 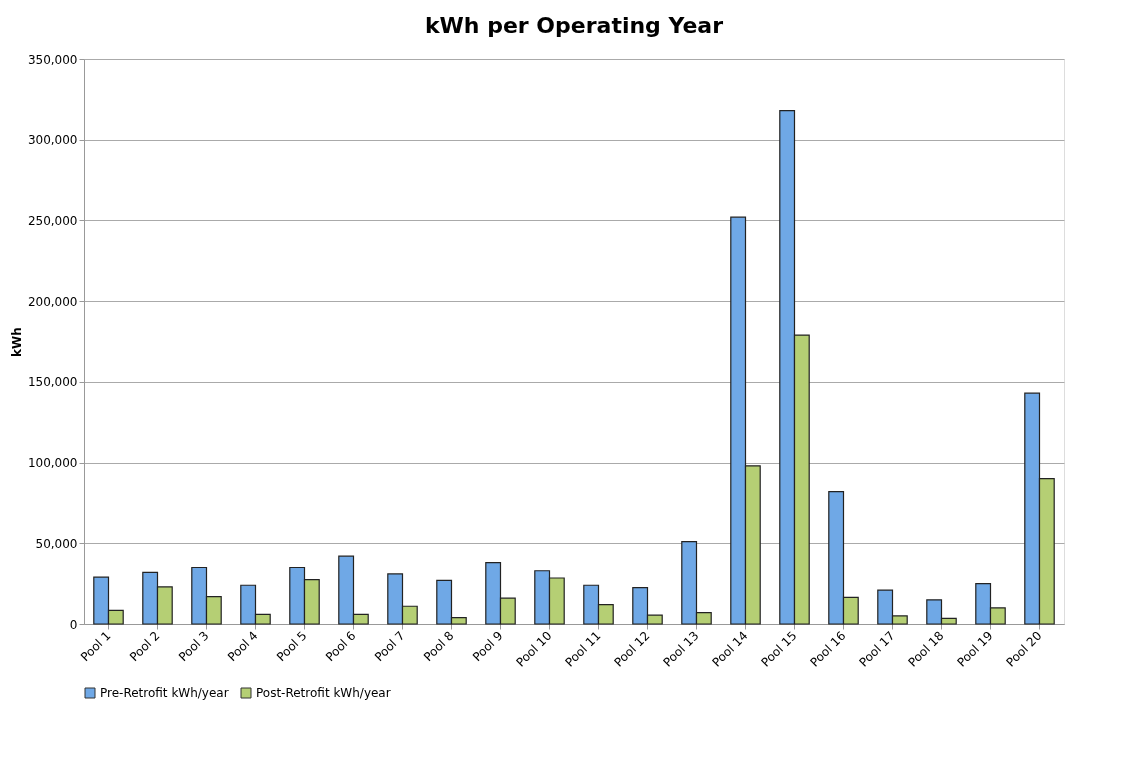 I want to click on legend-label: Pre-Retrofit kWh/year, so click(x=164, y=693).